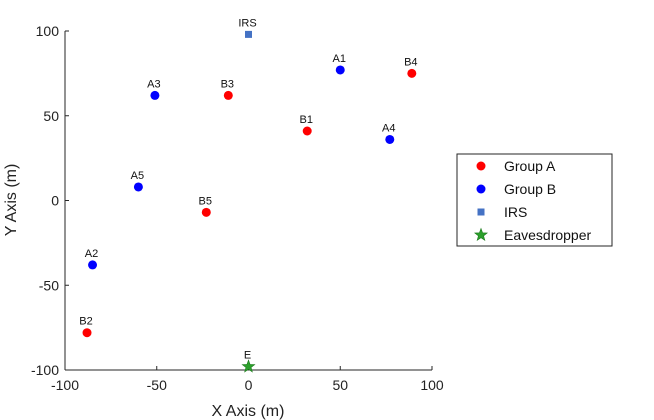 The image size is (654, 420). I want to click on data-point-a1, so click(340, 70).